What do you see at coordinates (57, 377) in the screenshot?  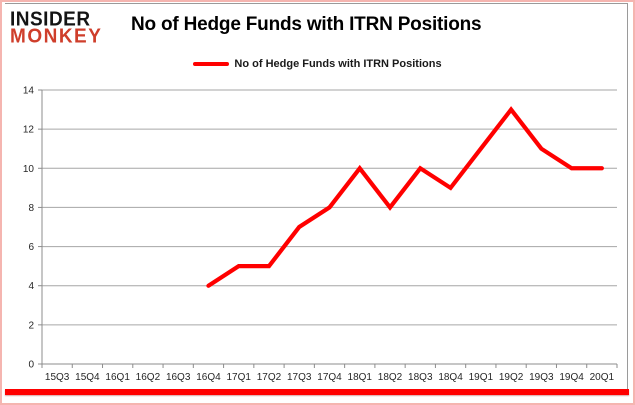 I see `x-tick-label: 15Q3` at bounding box center [57, 377].